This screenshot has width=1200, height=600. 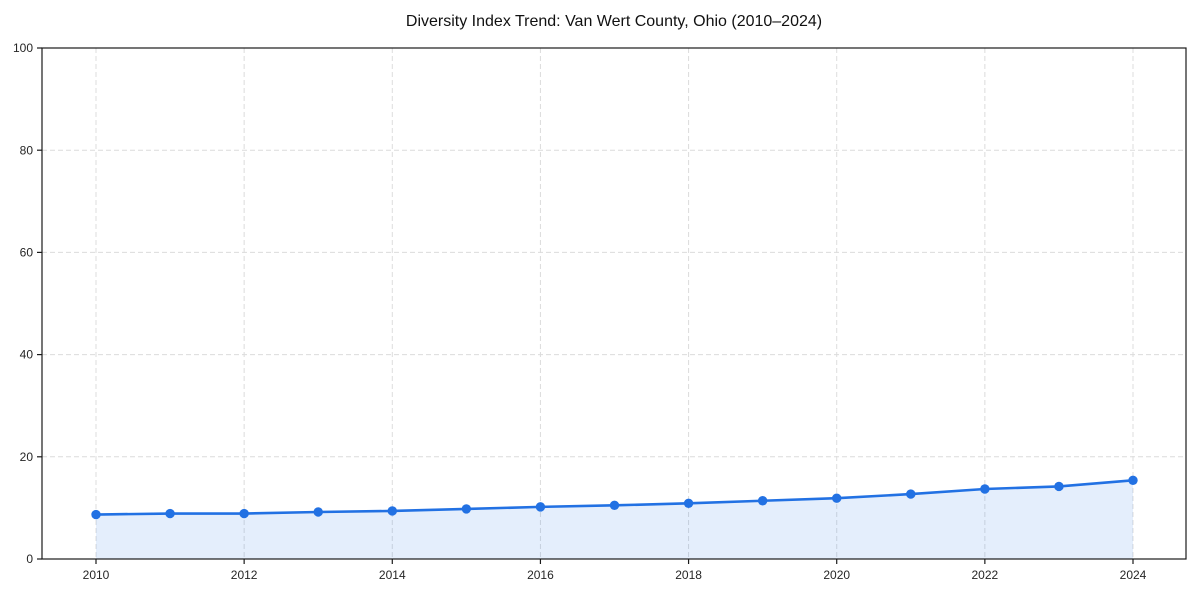 What do you see at coordinates (836, 575) in the screenshot?
I see `x-tick-label: 2020` at bounding box center [836, 575].